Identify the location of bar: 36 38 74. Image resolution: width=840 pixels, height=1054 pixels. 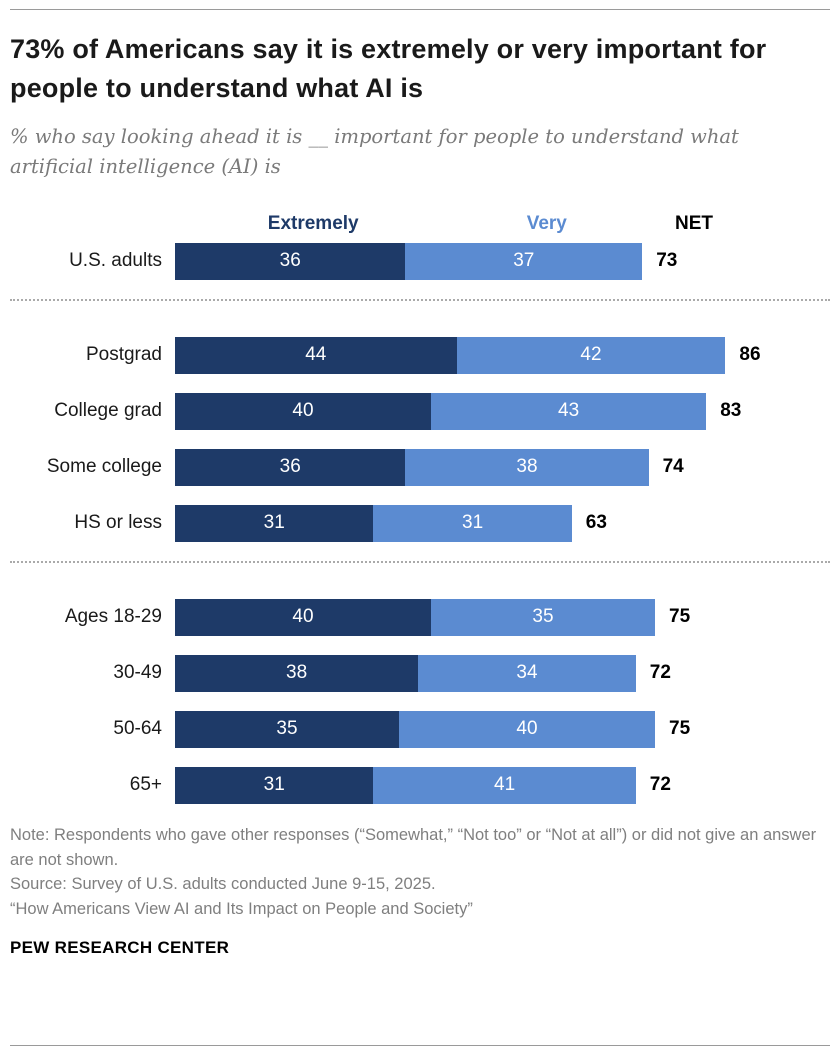
(495, 467).